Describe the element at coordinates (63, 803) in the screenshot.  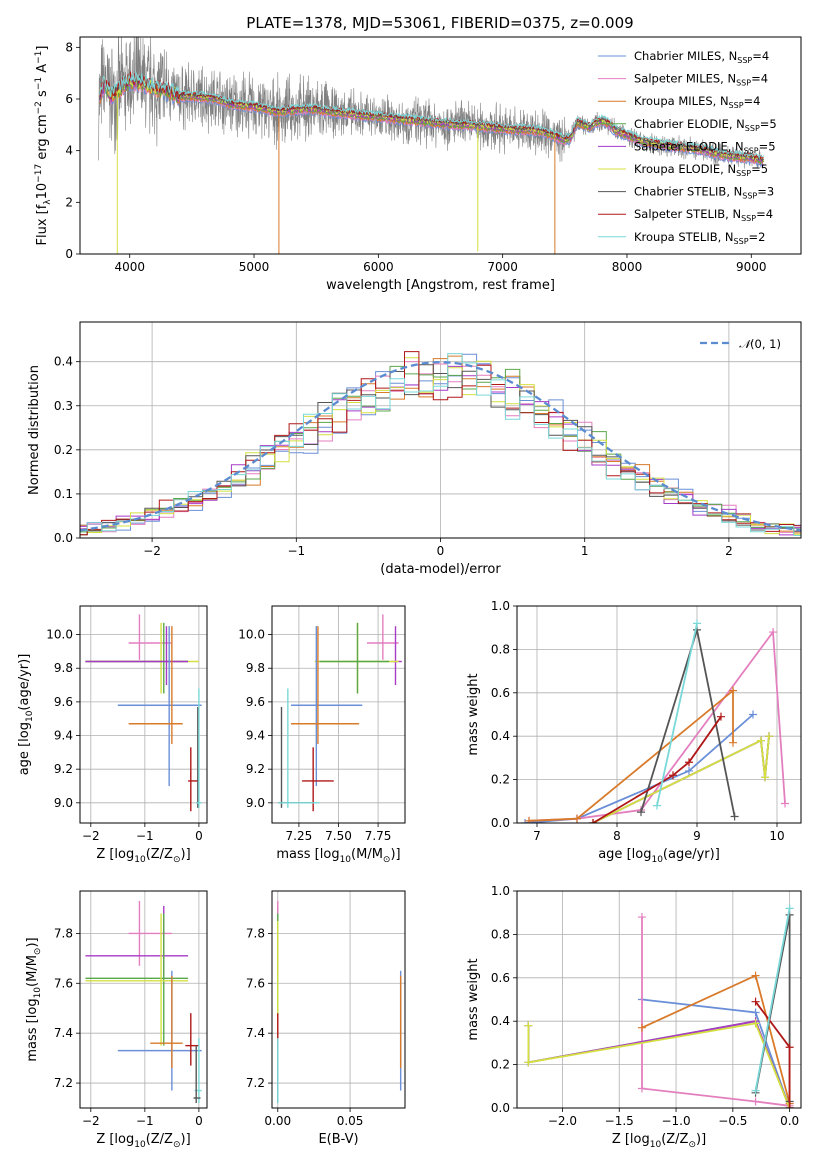
I see `y-tick-label: 9.0` at that location.